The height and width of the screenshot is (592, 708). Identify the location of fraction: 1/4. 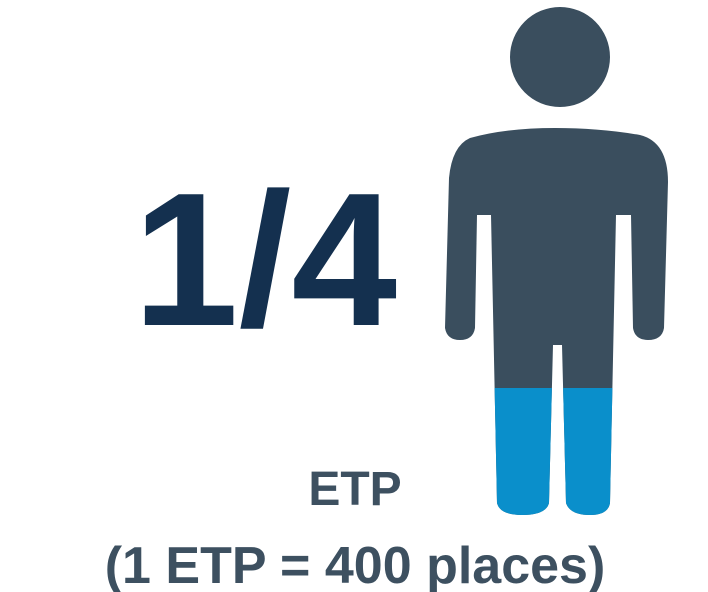
(265, 260).